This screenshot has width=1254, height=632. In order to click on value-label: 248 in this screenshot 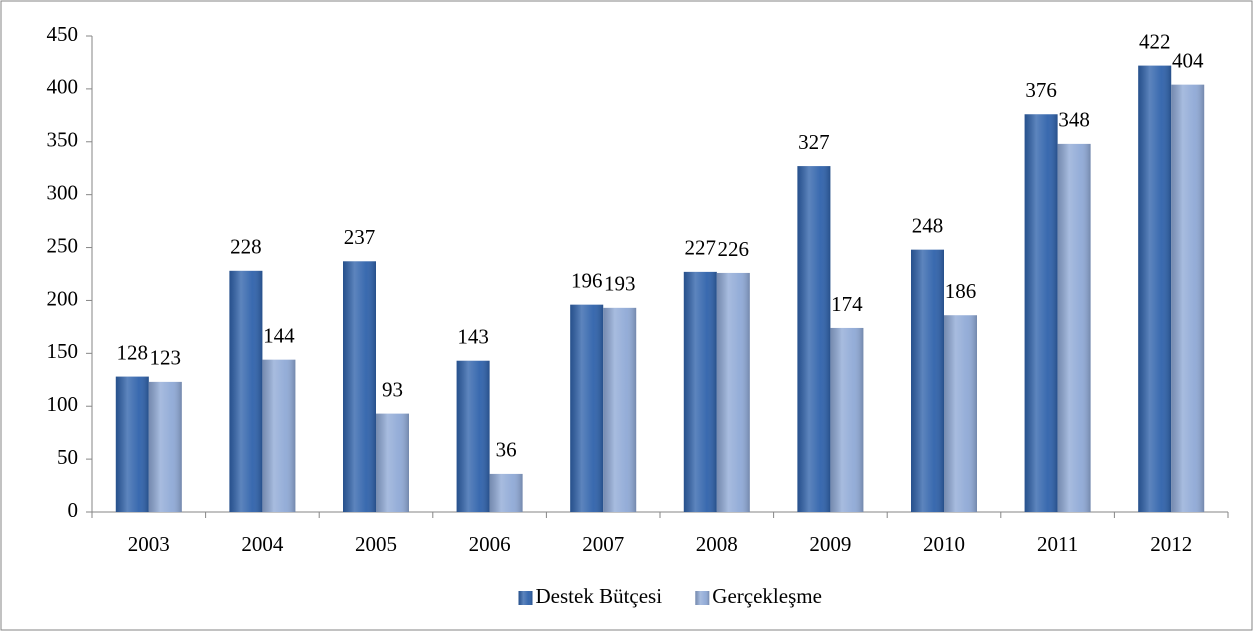, I will do `click(928, 225)`.